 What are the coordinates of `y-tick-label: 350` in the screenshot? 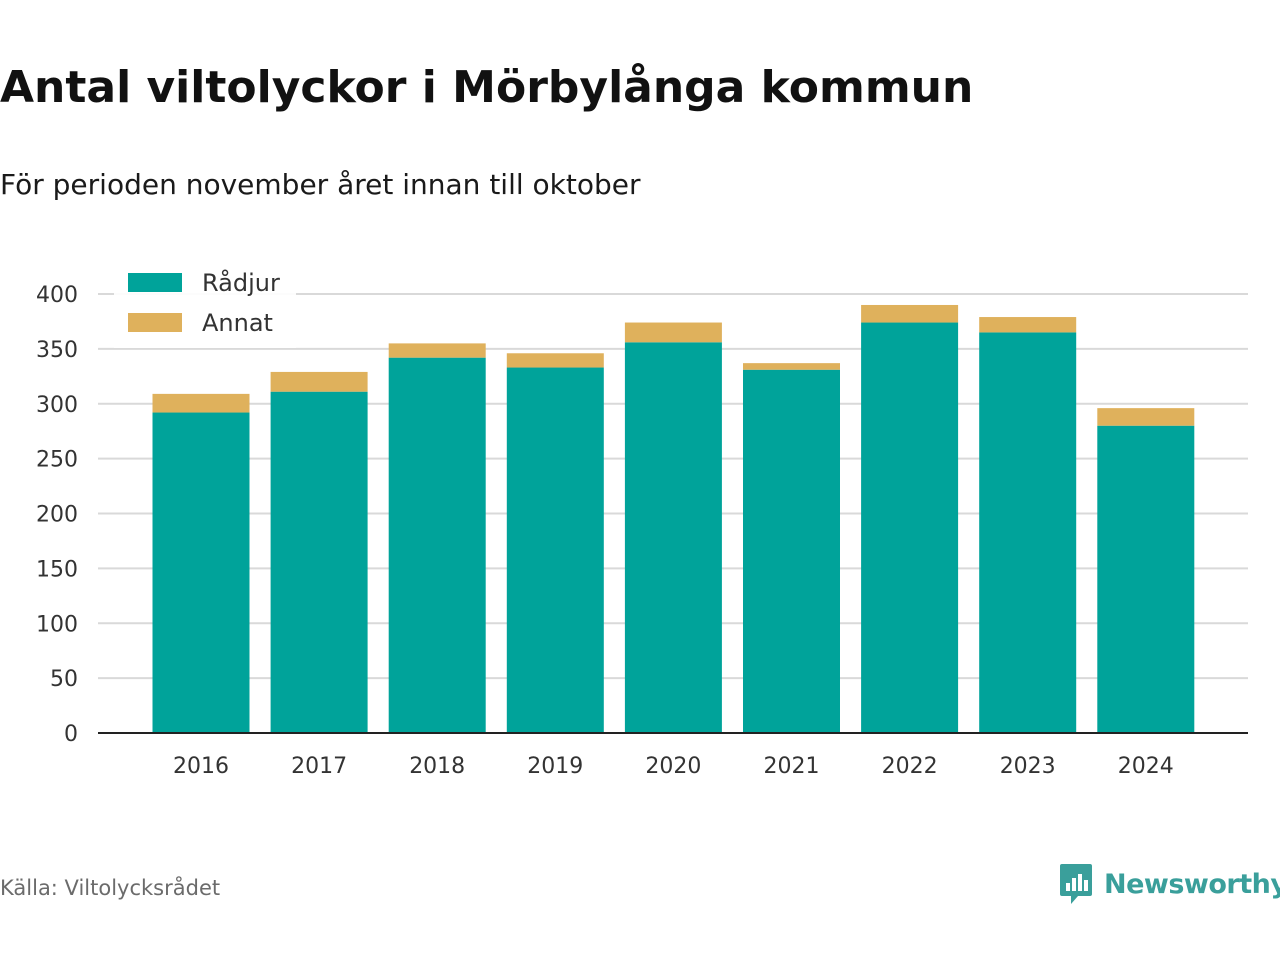 It's located at (57, 350).